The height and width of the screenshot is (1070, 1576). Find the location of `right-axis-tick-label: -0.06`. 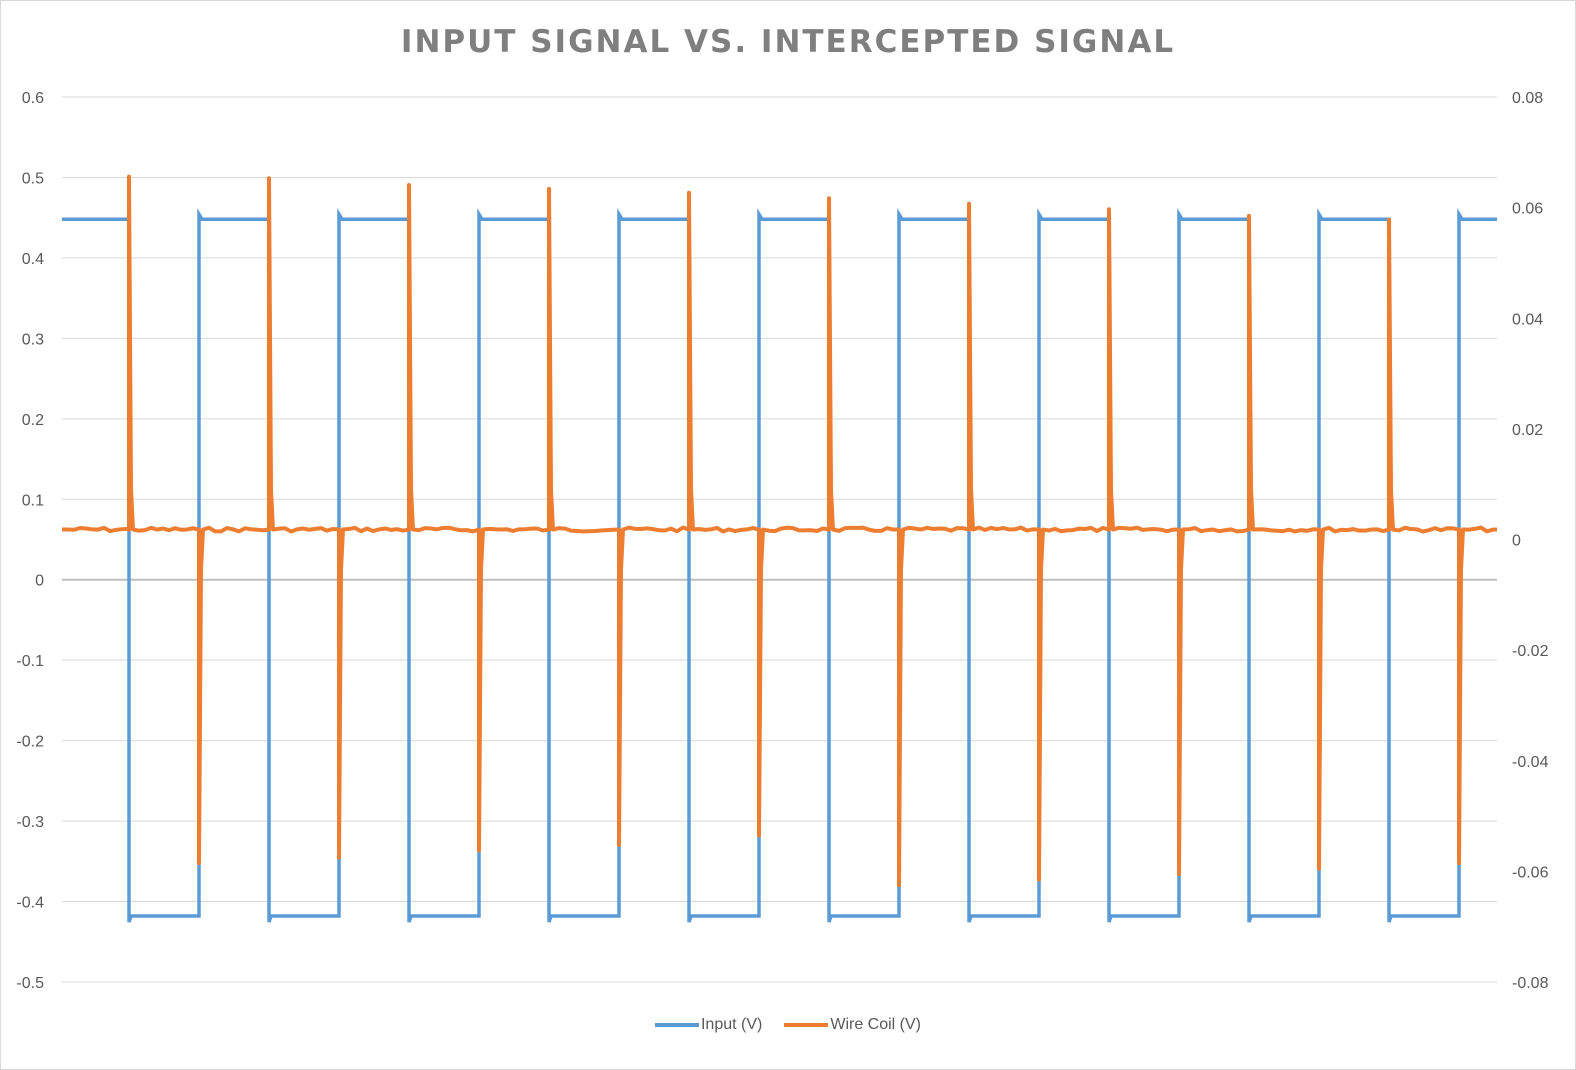

right-axis-tick-label: -0.06 is located at coordinates (1530, 872).